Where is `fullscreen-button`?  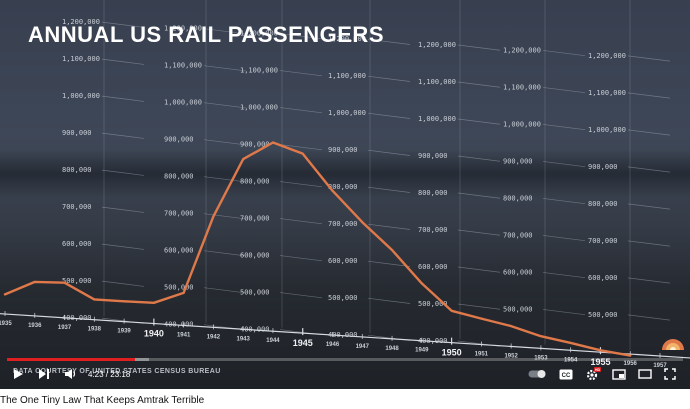
fullscreen-button is located at coordinates (670, 374).